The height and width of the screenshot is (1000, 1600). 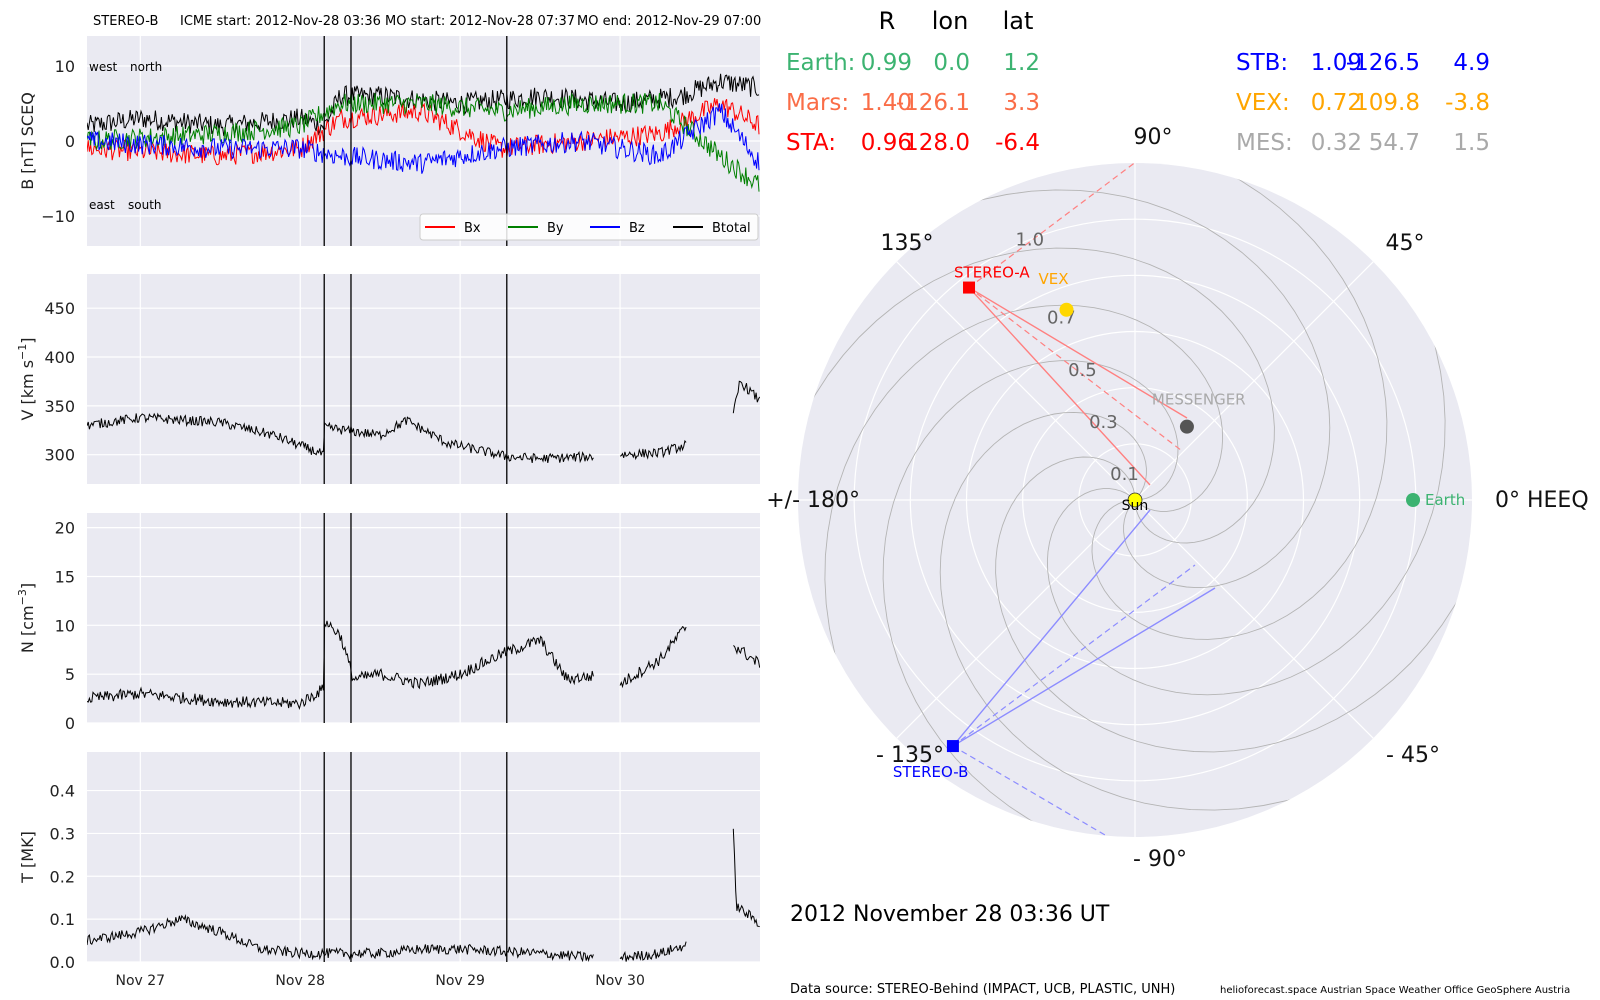 I want to click on temp-ytick-label: 0.0, so click(x=62, y=962).